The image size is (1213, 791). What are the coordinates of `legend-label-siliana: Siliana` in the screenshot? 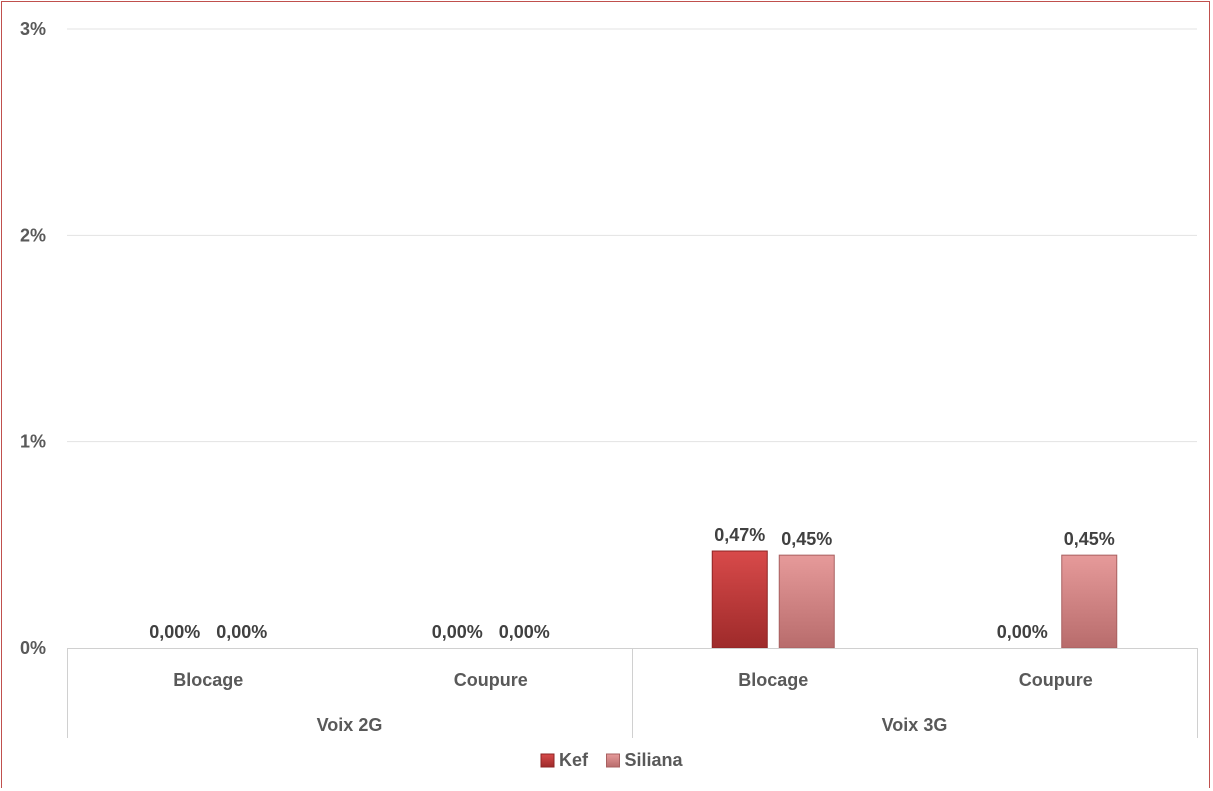 It's located at (654, 760).